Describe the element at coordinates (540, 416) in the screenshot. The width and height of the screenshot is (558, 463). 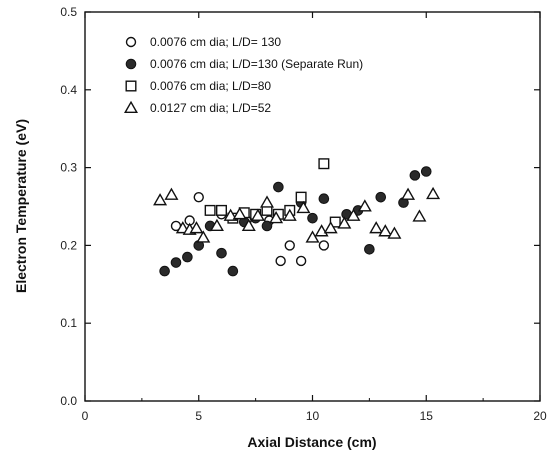
I see `x-tick-label: 20` at that location.